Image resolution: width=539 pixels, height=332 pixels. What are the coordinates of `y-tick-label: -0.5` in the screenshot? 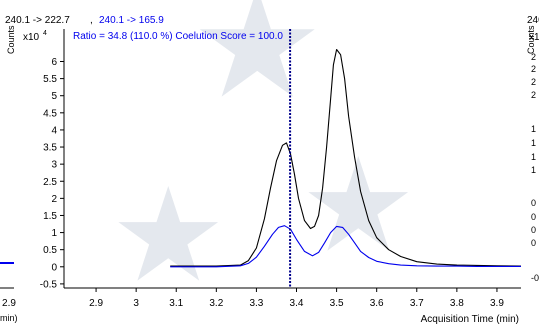 It's located at (49, 284).